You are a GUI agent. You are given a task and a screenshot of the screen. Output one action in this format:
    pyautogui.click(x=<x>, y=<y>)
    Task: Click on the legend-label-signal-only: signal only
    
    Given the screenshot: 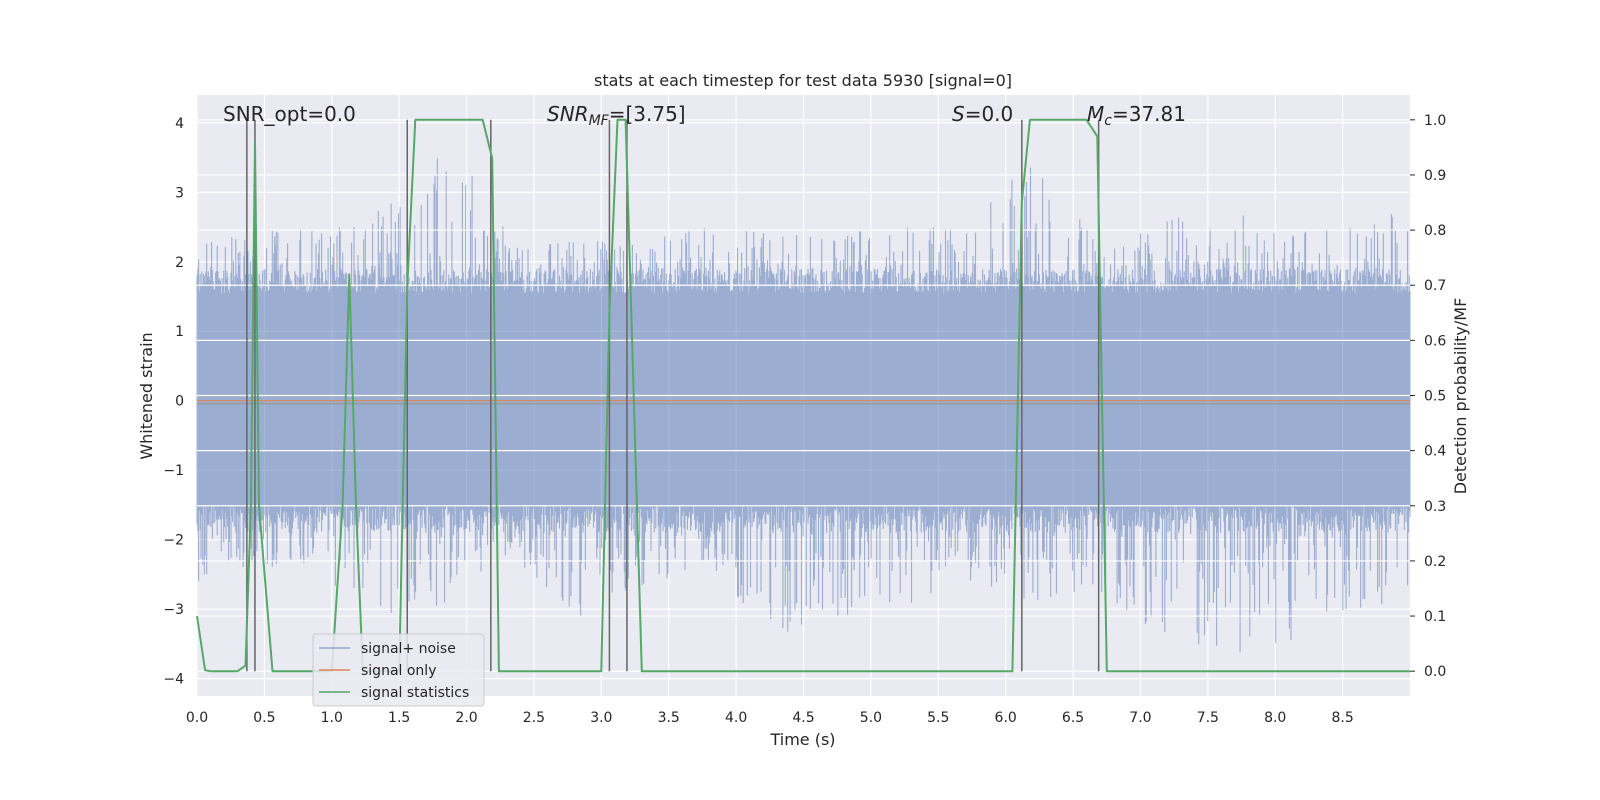 What is the action you would take?
    pyautogui.click(x=398, y=671)
    